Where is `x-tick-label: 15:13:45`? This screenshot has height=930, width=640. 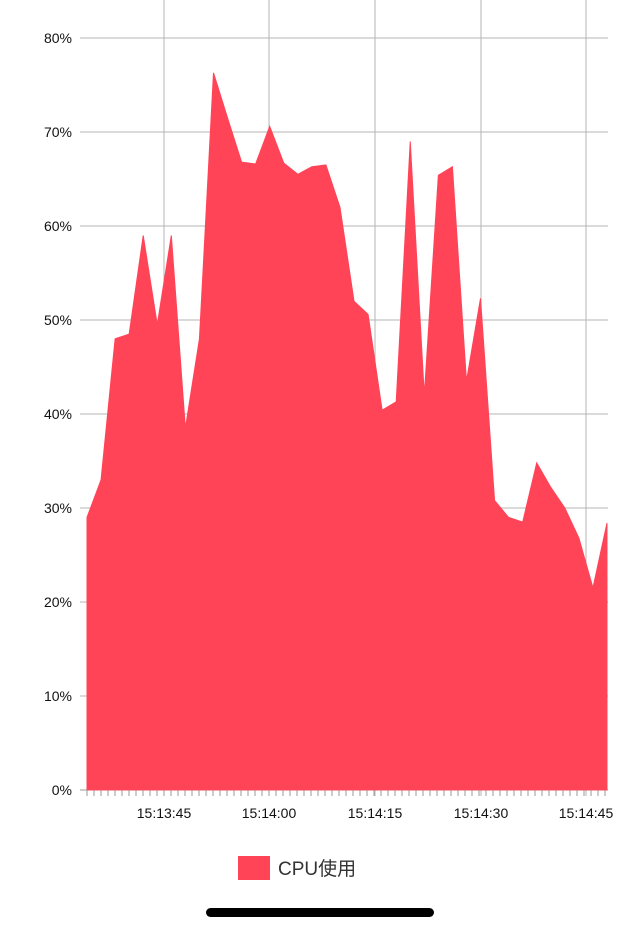
x-tick-label: 15:13:45 is located at coordinates (164, 813).